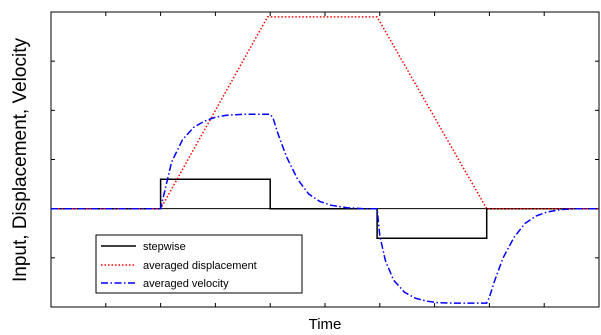 The width and height of the screenshot is (601, 335). What do you see at coordinates (20, 160) in the screenshot?
I see `y-axis-label: Input, Displacement, Velocity` at bounding box center [20, 160].